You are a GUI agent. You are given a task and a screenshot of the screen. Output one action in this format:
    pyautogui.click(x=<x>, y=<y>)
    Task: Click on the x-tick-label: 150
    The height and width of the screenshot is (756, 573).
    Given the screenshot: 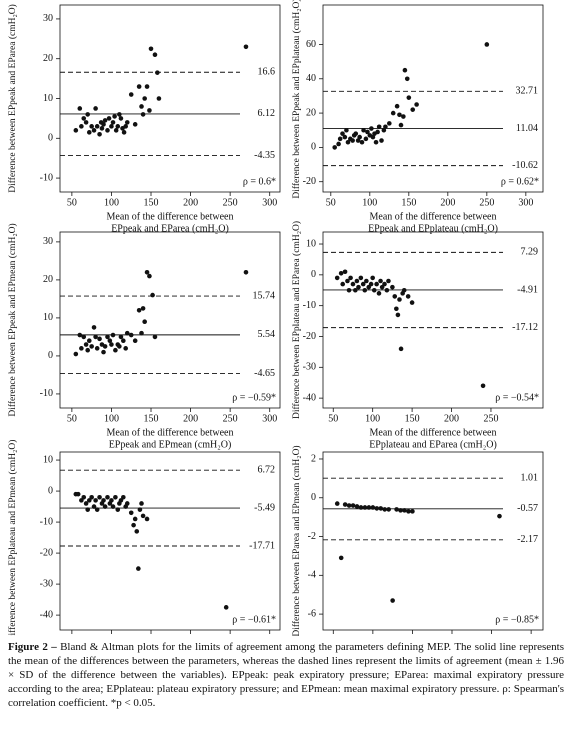 What is the action you would take?
    pyautogui.click(x=151, y=635)
    